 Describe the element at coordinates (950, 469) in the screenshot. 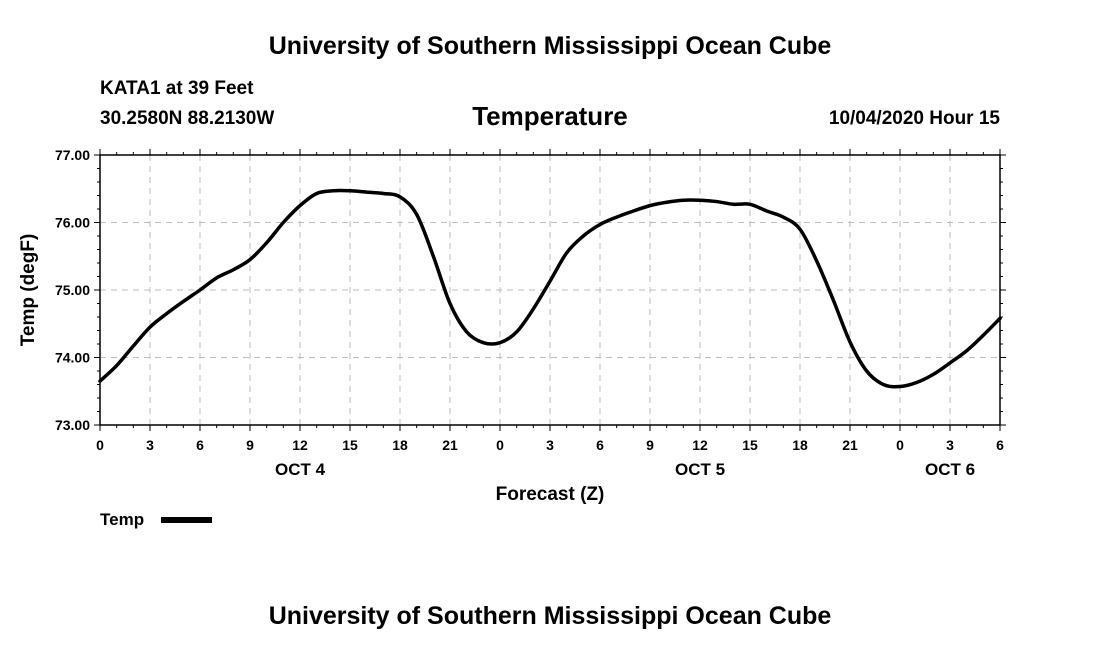

I see `date-label: OCT 6` at that location.